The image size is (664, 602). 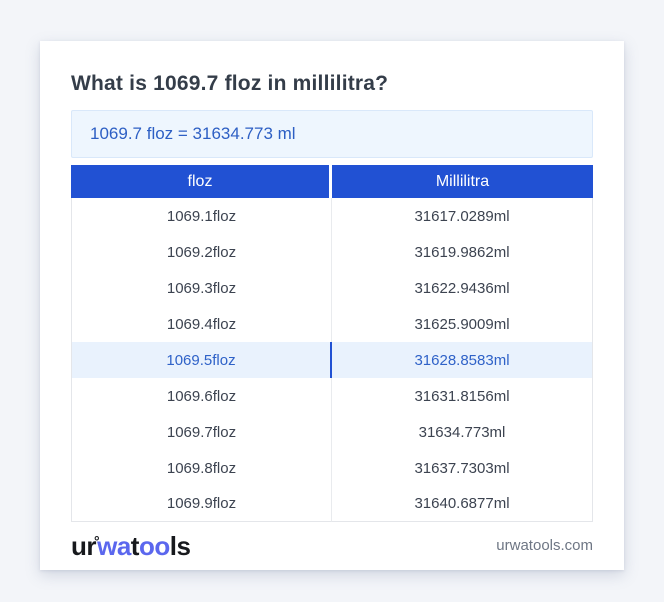 What do you see at coordinates (114, 545) in the screenshot?
I see `logo-text-blue-1: wa` at bounding box center [114, 545].